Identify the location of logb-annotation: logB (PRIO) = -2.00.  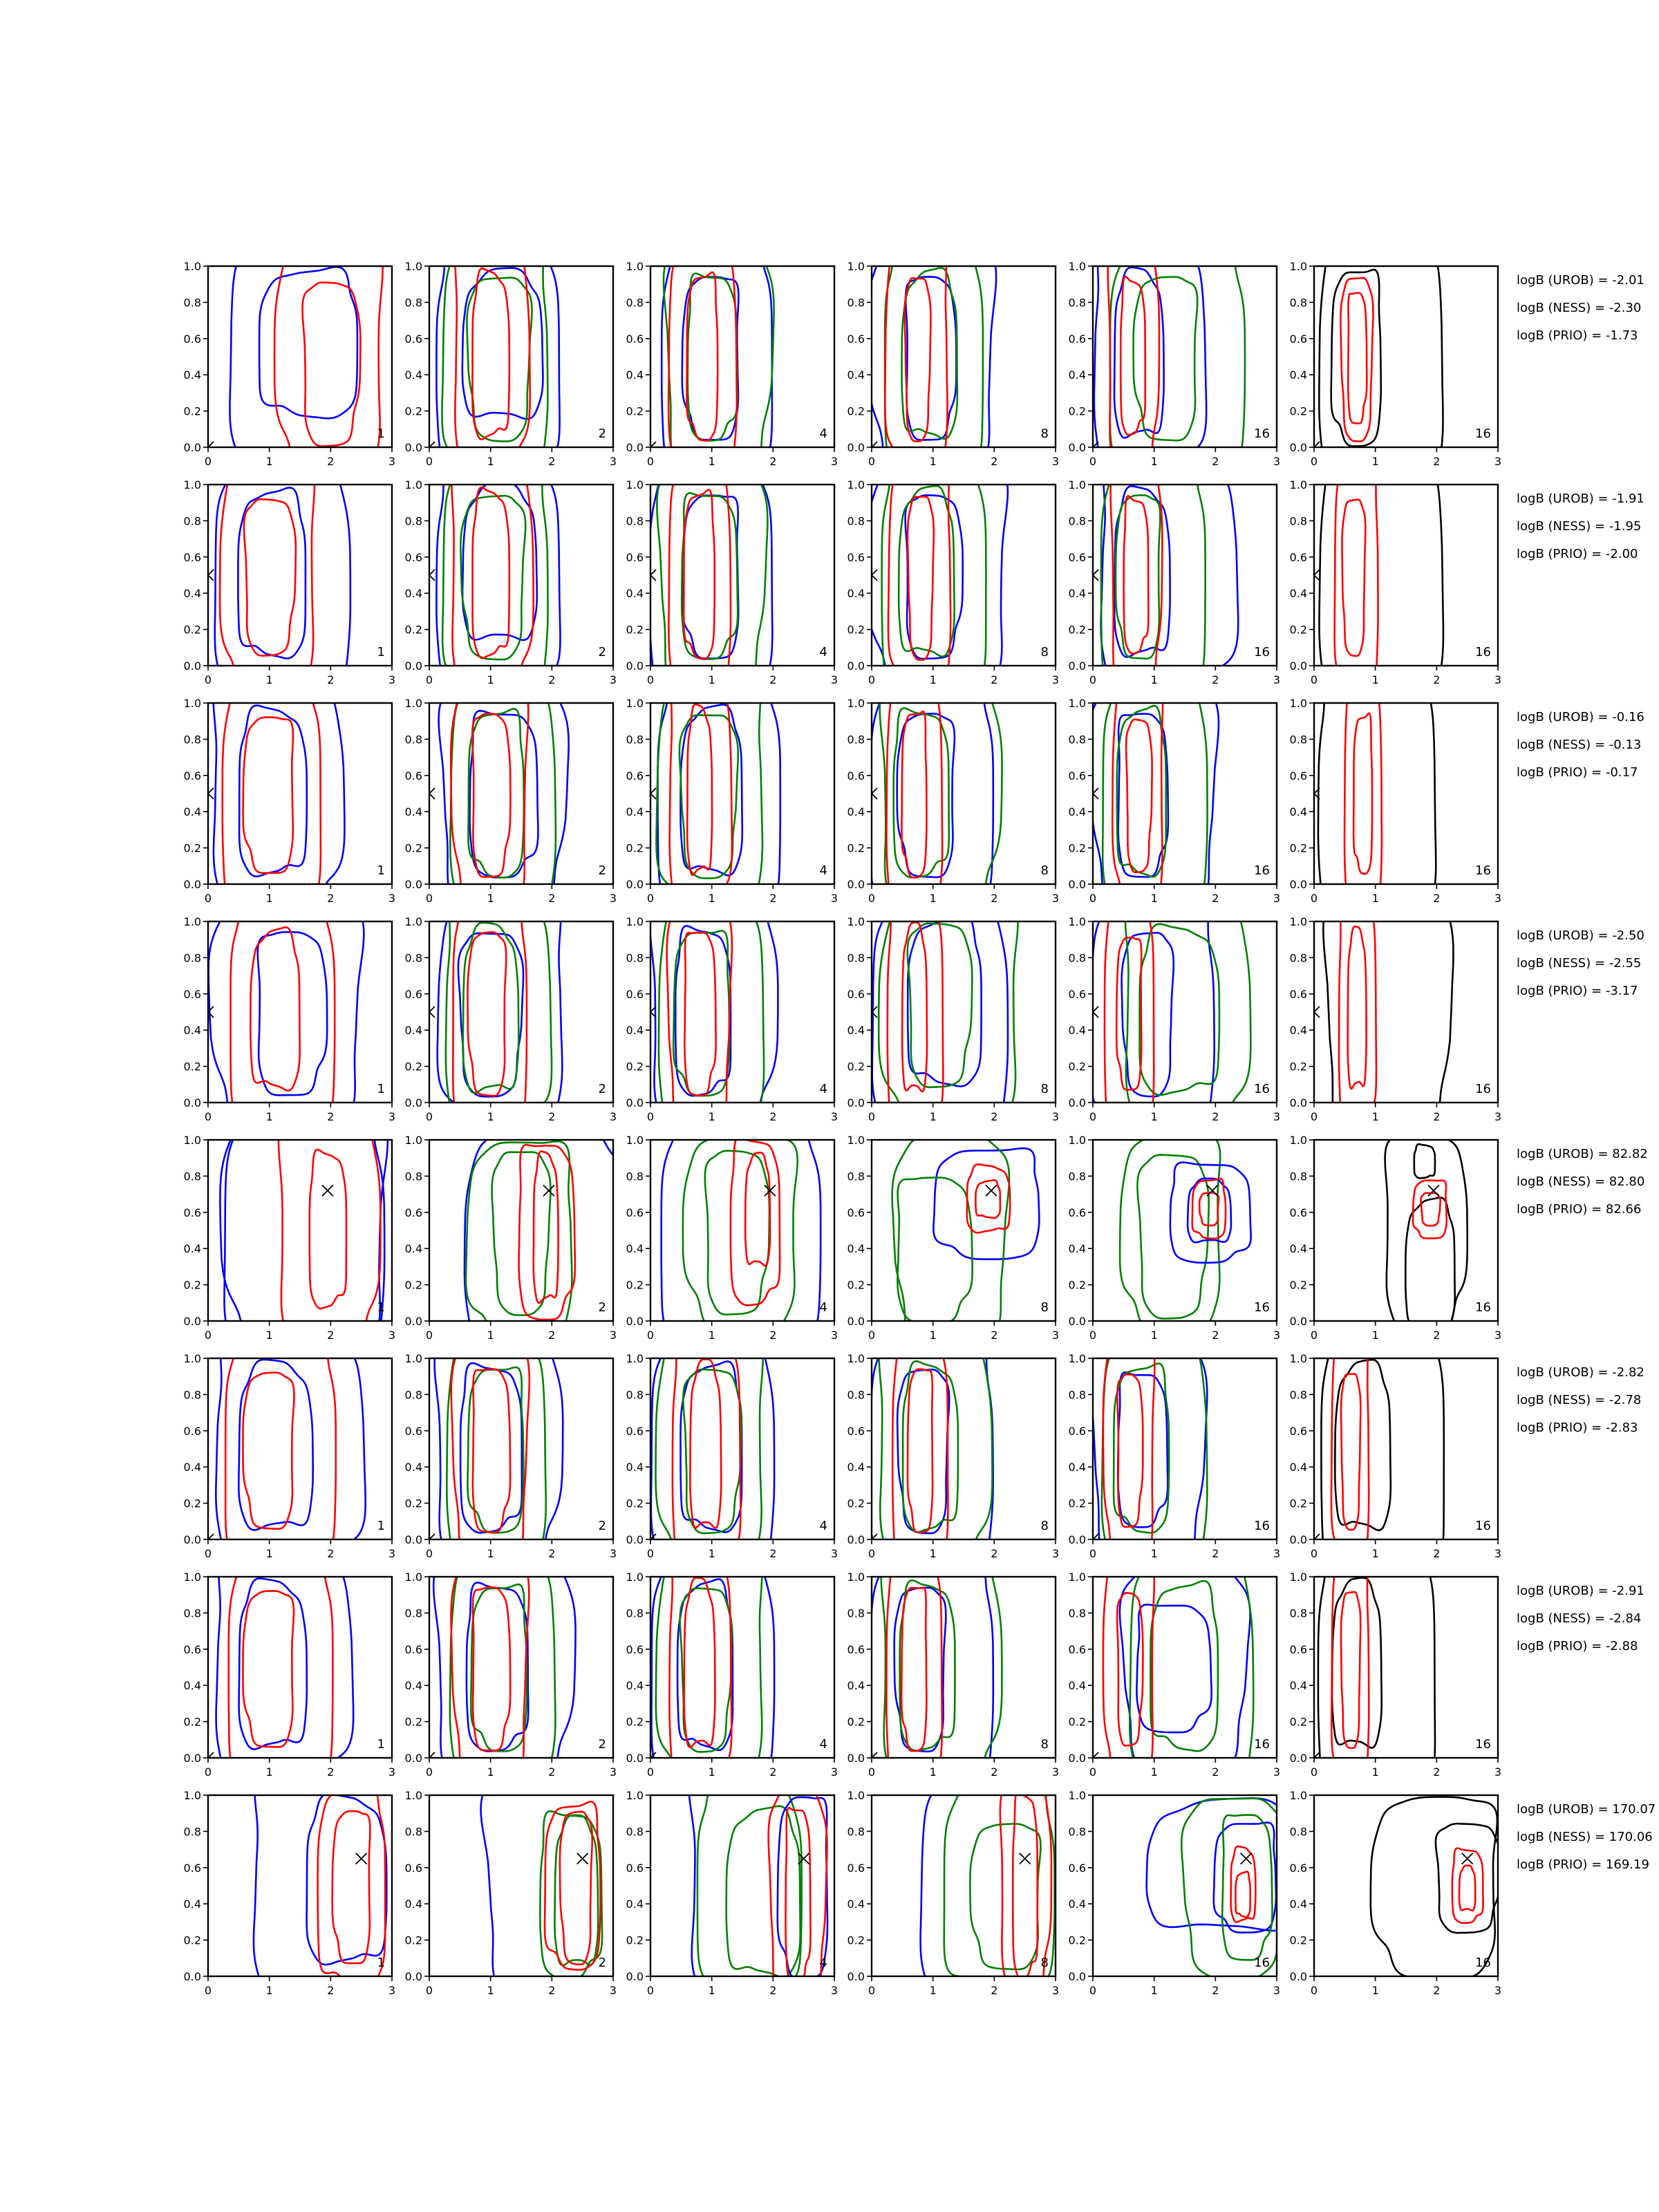
(1577, 554).